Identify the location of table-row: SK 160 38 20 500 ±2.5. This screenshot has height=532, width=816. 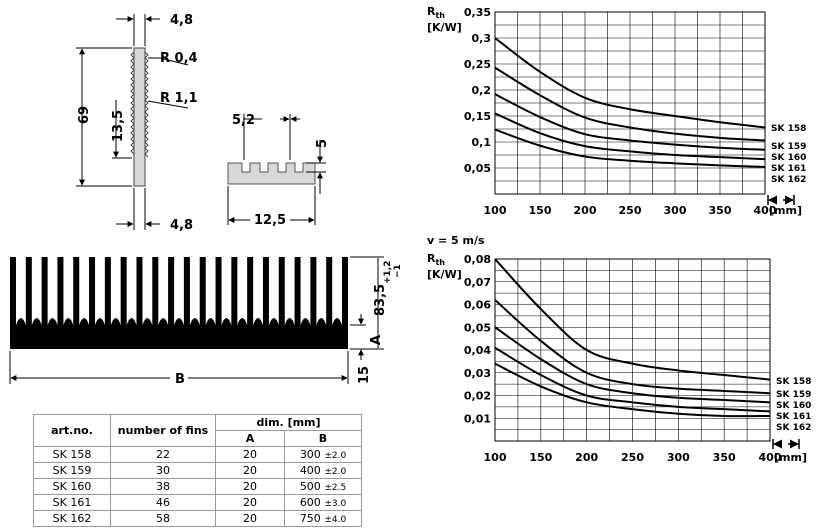
(197, 486).